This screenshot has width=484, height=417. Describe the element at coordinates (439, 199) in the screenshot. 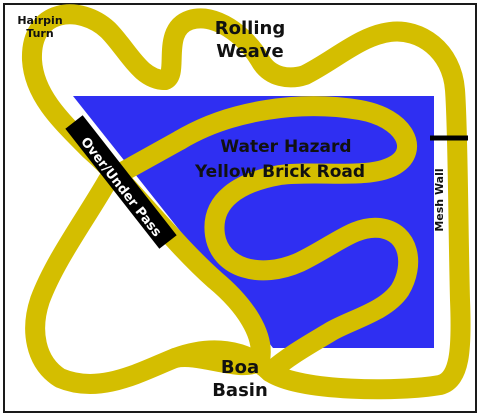

I see `mesh-wall-label: Mesh Wall` at that location.